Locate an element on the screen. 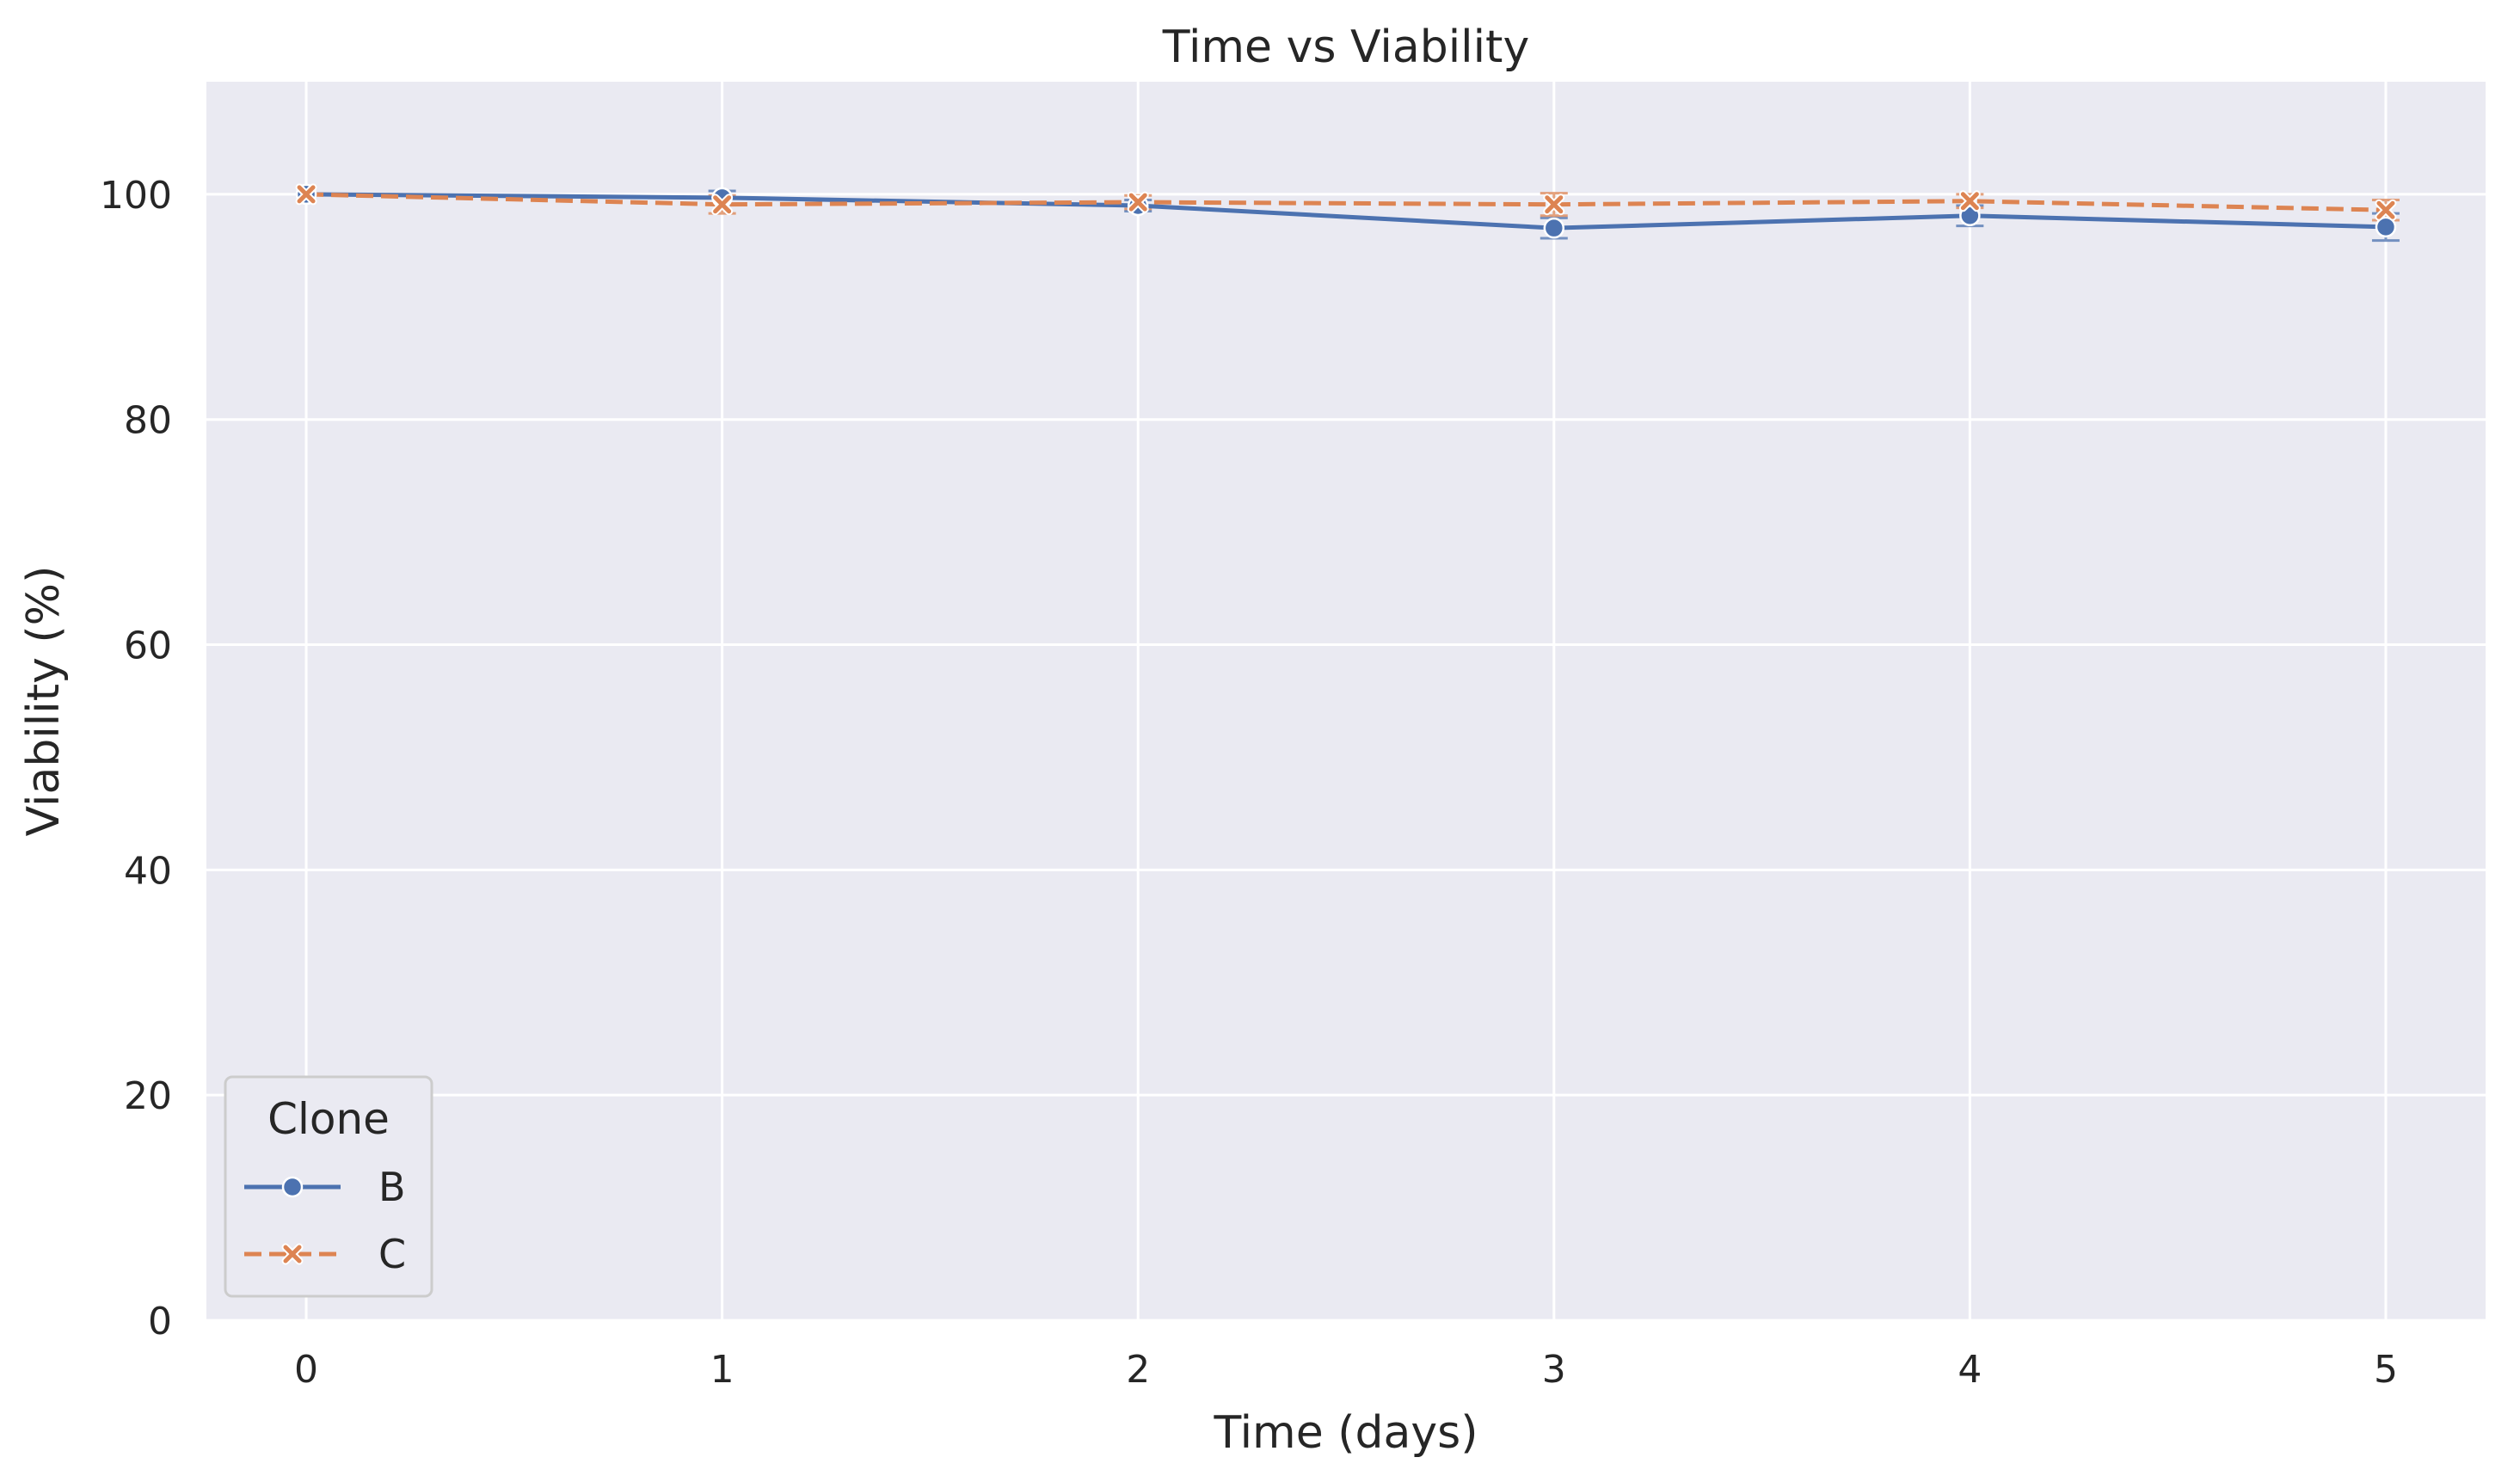  y-tick-label: 0 is located at coordinates (160, 1322).